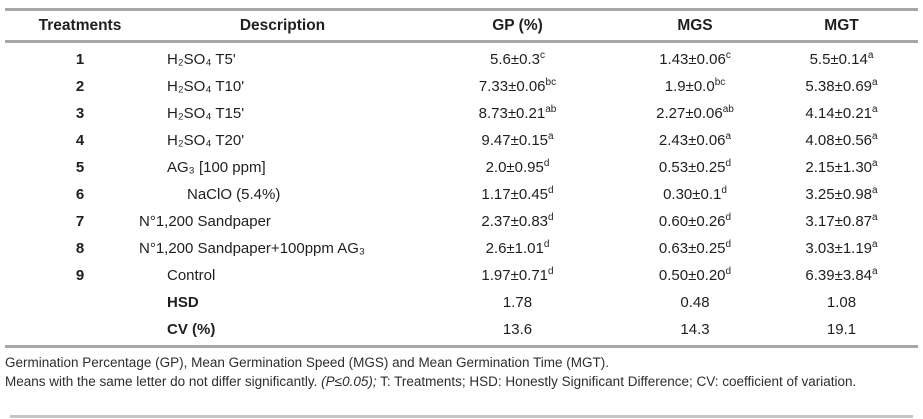 The image size is (923, 419). Describe the element at coordinates (841, 86) in the screenshot. I see `mgt-value-cell: 5.38±0.69a` at that location.